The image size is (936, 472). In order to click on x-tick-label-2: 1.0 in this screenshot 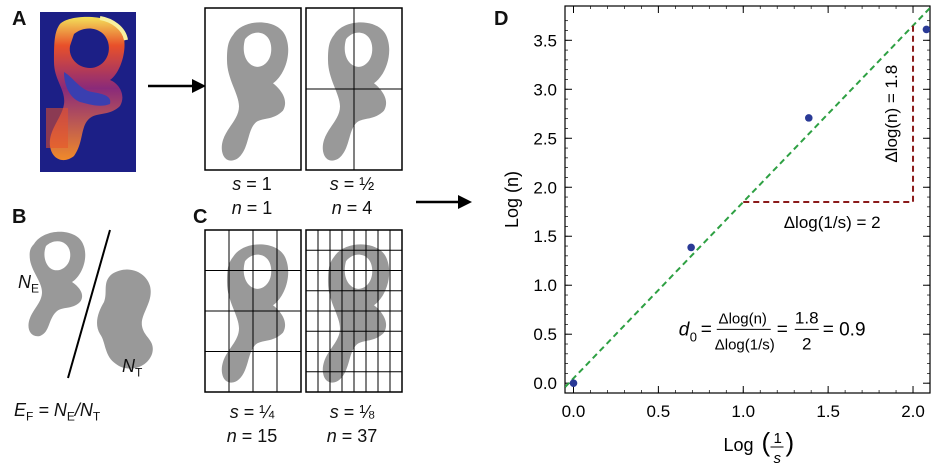, I will do `click(743, 411)`.